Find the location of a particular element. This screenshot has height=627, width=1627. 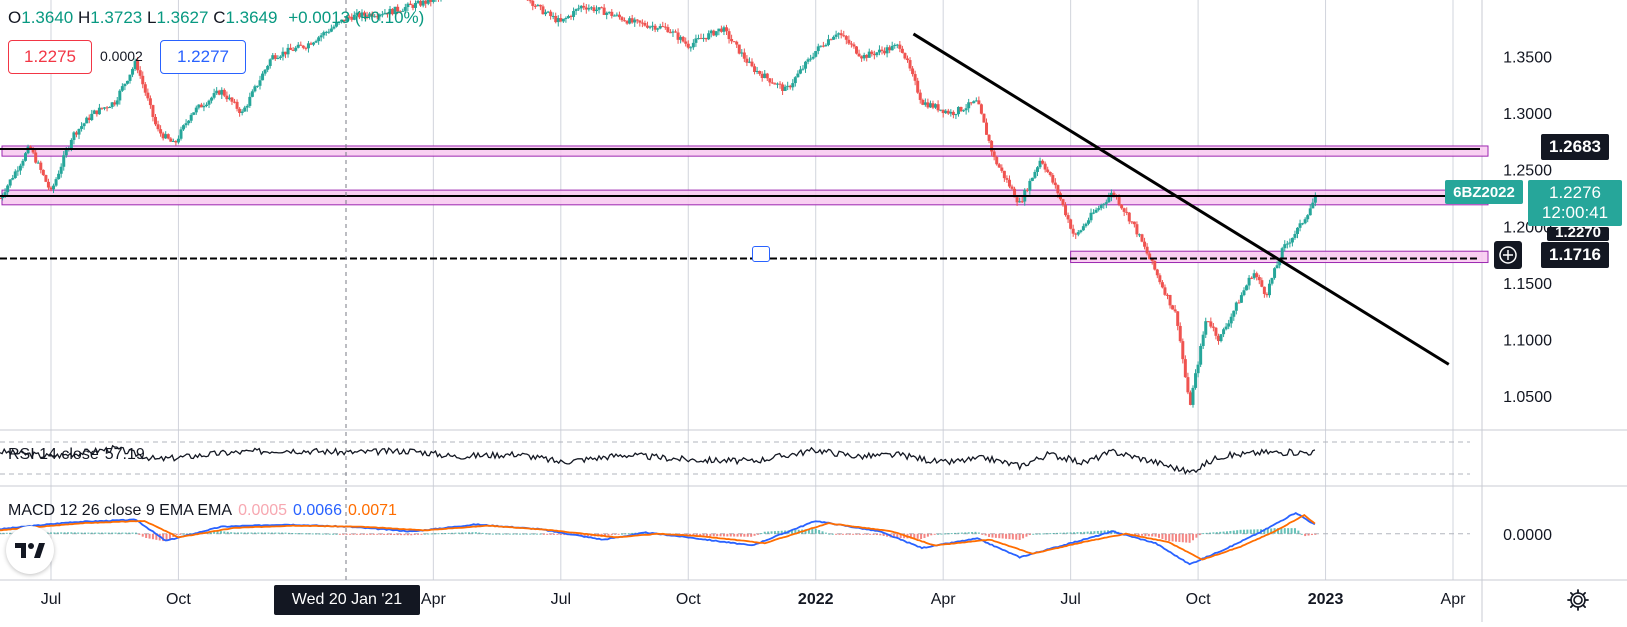

macd-hist-value: 0.0005 is located at coordinates (262, 510).